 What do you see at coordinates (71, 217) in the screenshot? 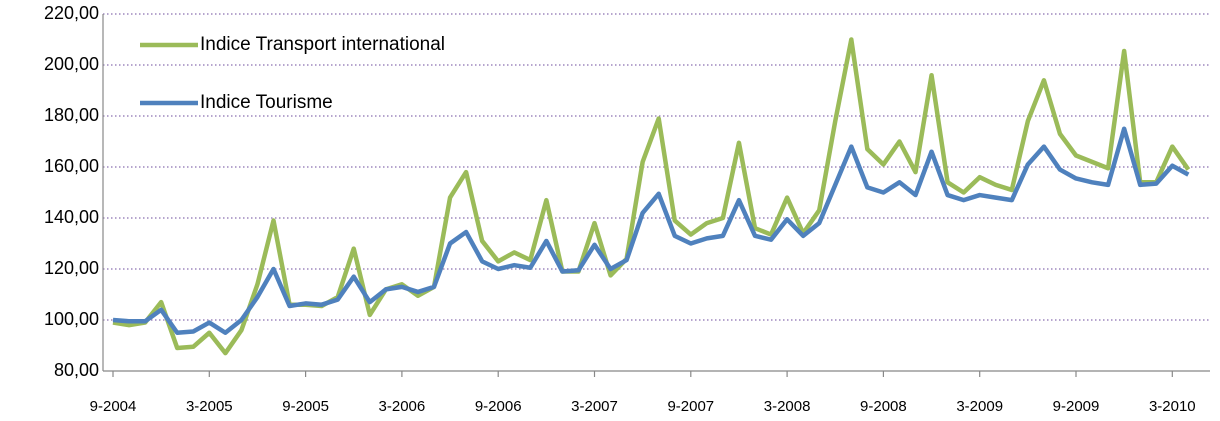
I see `y-tick-label: 140,00` at bounding box center [71, 217].